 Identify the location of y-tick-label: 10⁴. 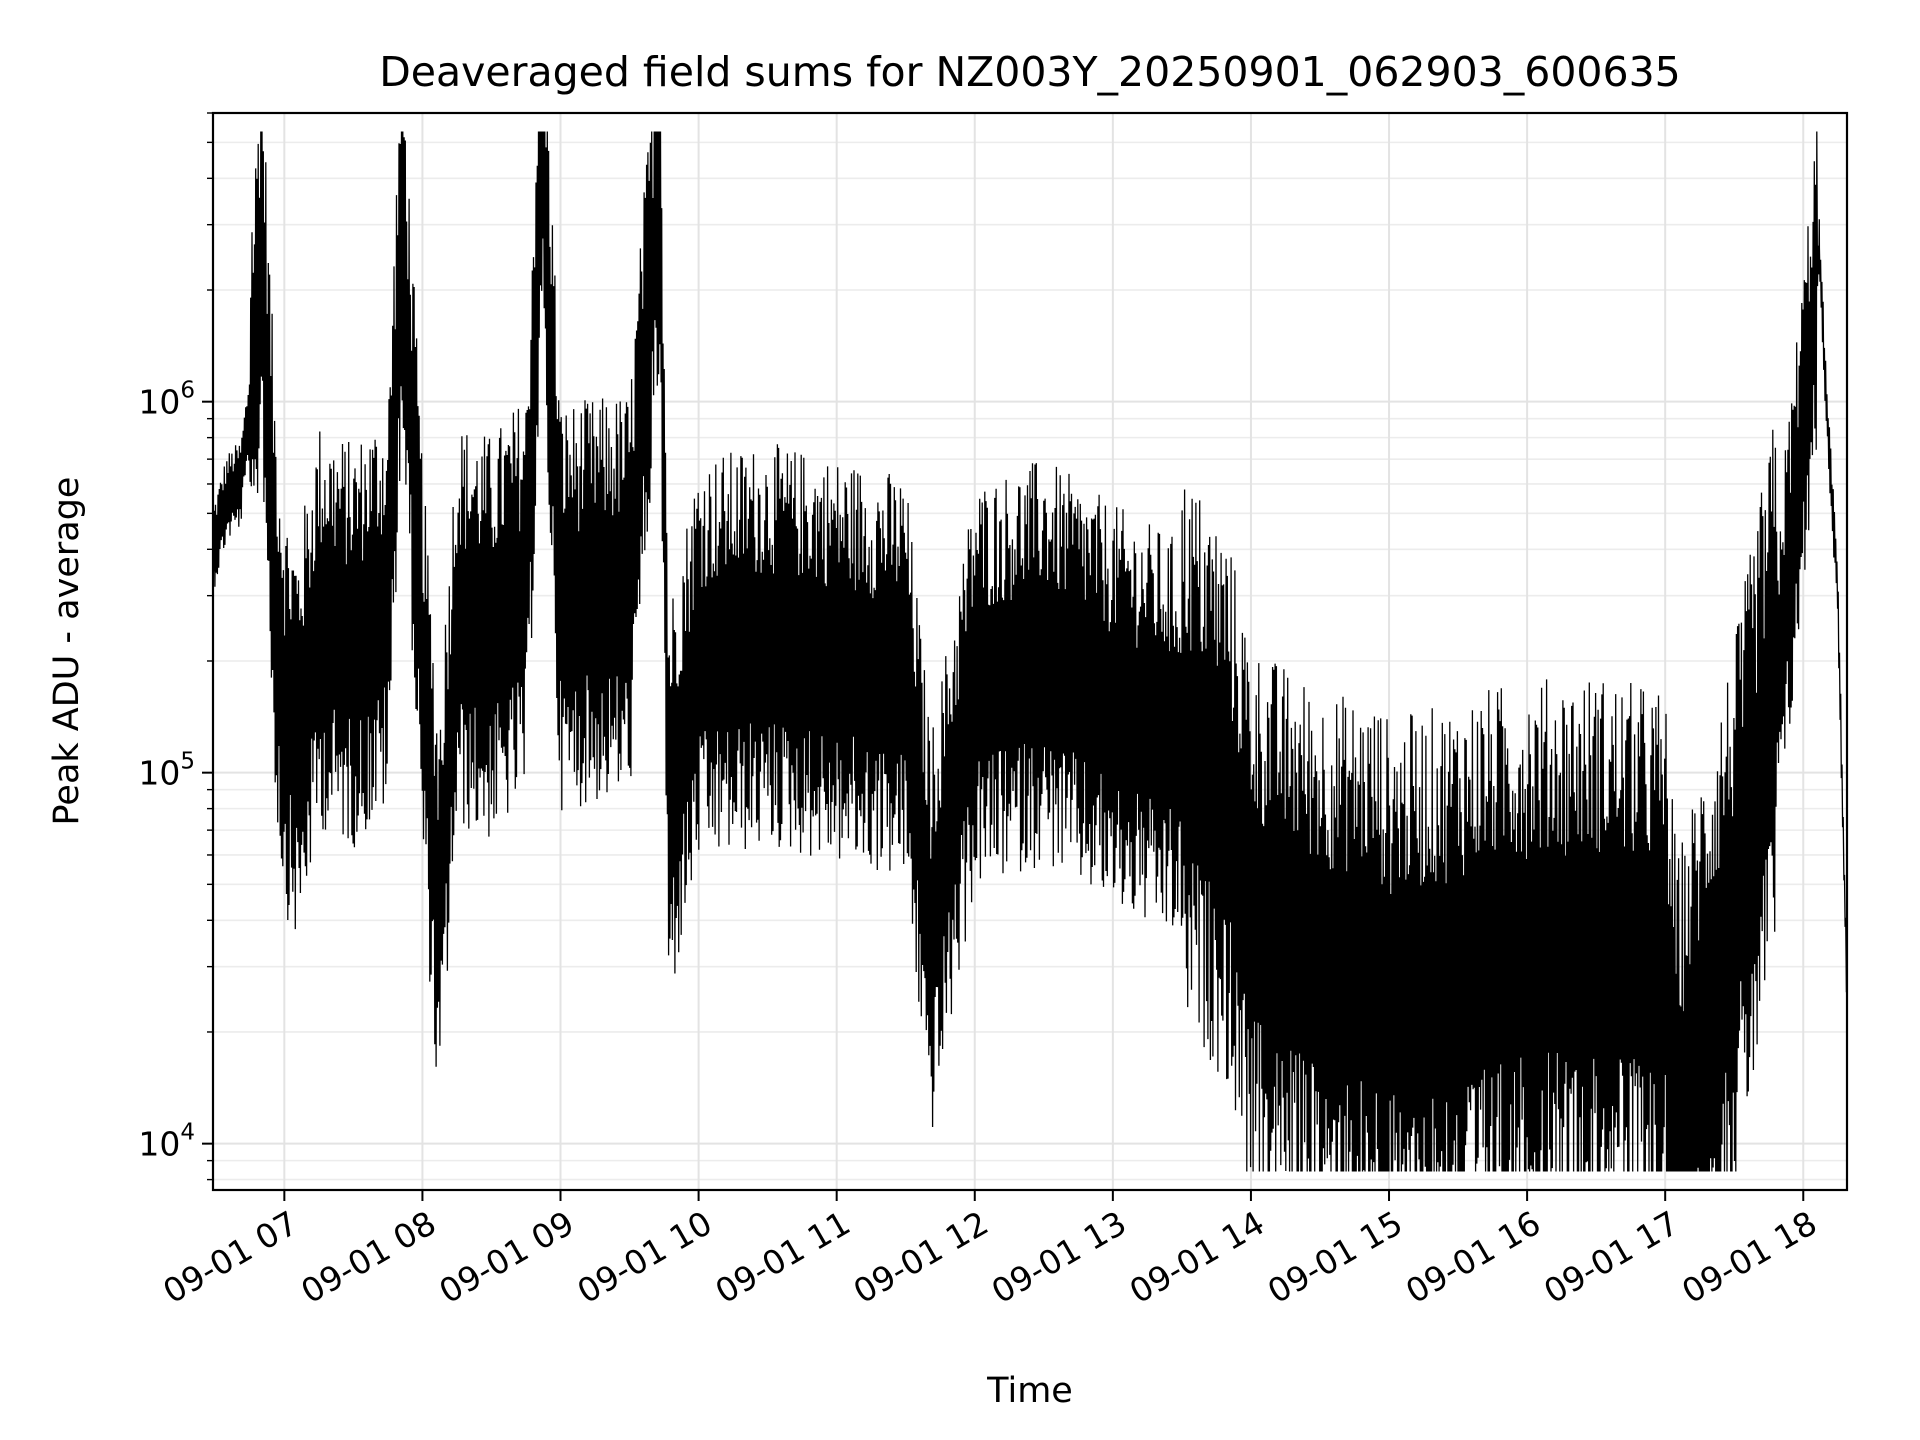
(166, 1142).